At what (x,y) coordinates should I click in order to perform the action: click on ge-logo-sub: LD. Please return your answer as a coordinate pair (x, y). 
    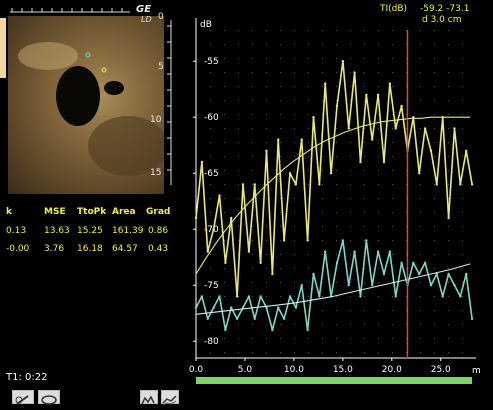
    Looking at the image, I should click on (146, 19).